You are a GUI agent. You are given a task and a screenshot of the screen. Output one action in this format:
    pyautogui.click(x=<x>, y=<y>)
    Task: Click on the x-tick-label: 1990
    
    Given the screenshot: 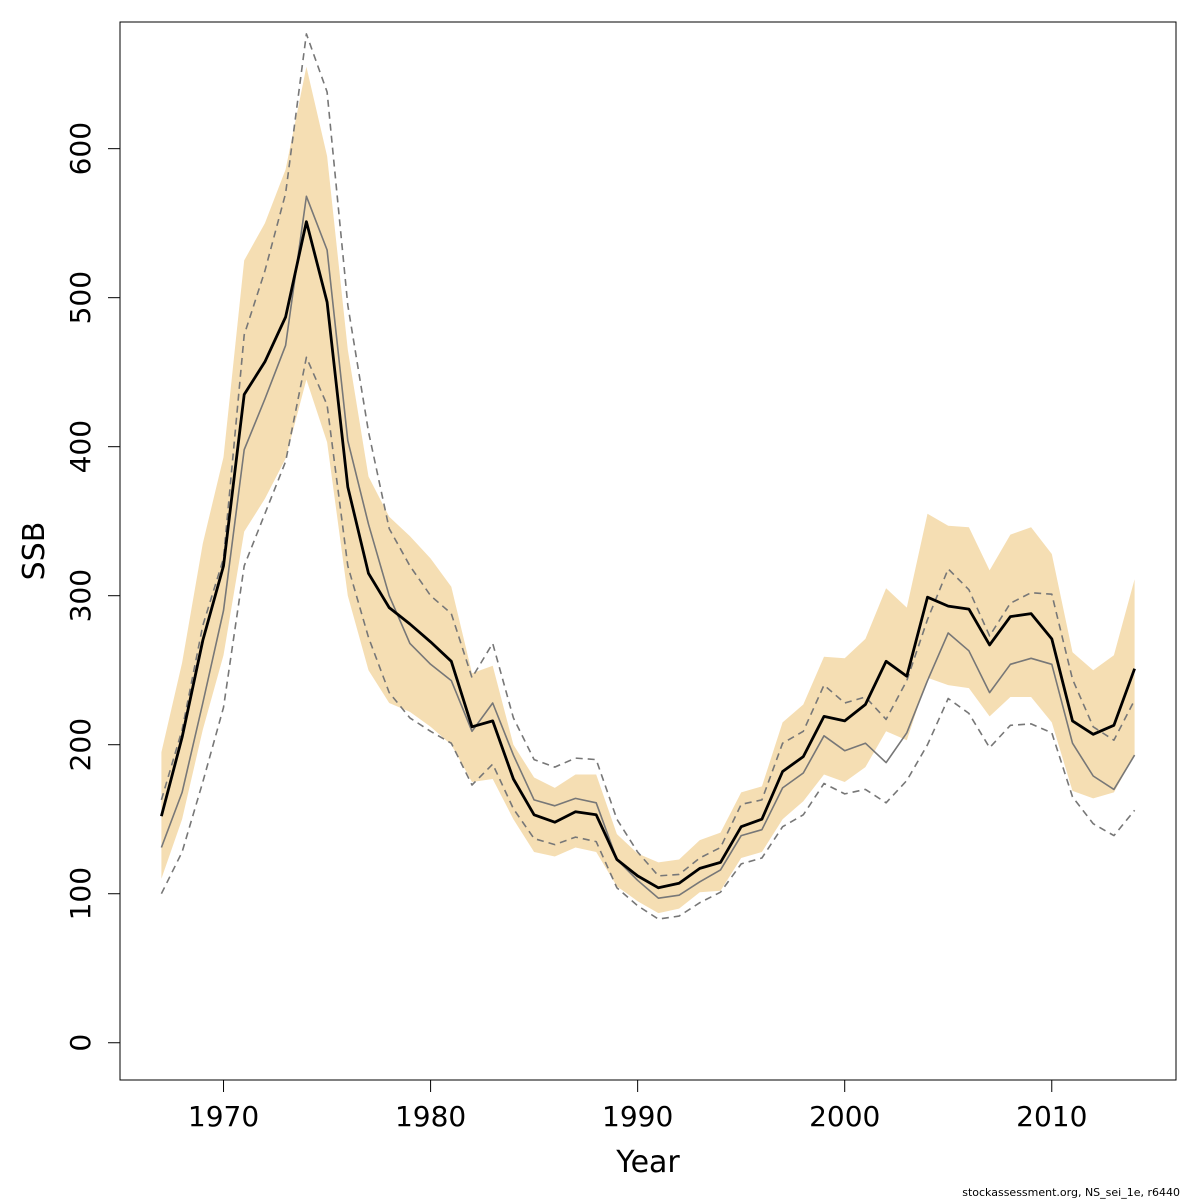 What is the action you would take?
    pyautogui.click(x=637, y=1116)
    